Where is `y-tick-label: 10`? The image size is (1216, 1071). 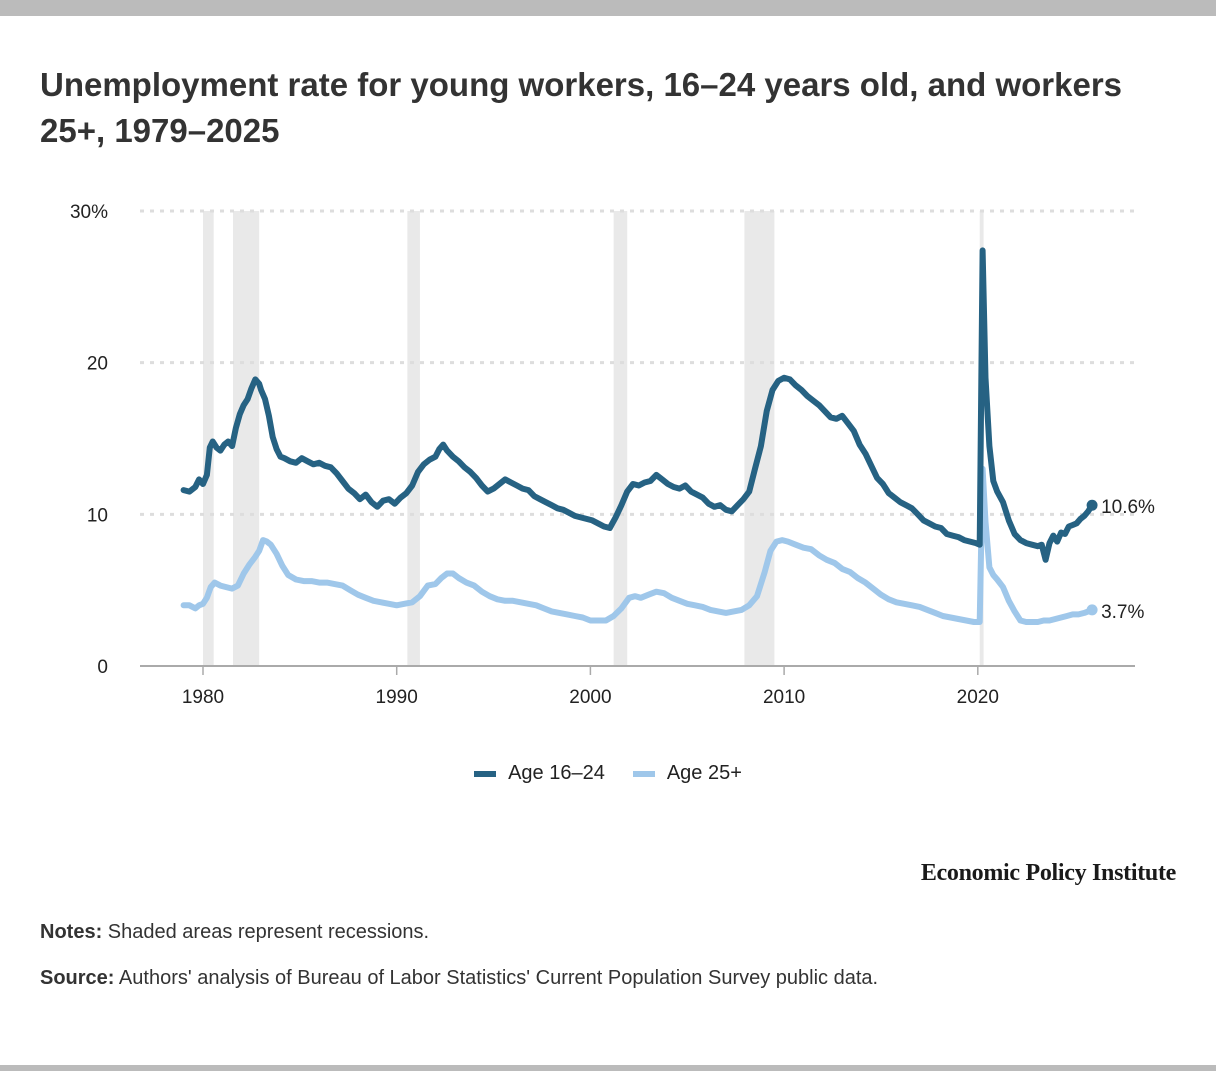 y-tick-label: 10 is located at coordinates (97, 515).